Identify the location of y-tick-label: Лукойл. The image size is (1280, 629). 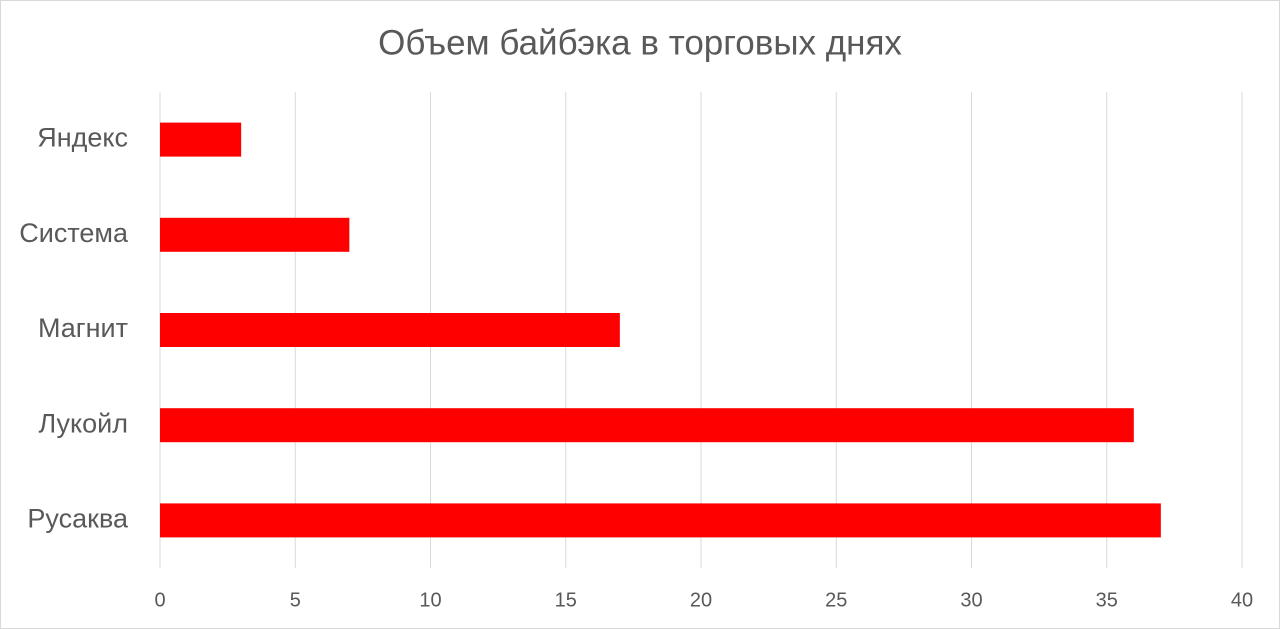
(84, 423).